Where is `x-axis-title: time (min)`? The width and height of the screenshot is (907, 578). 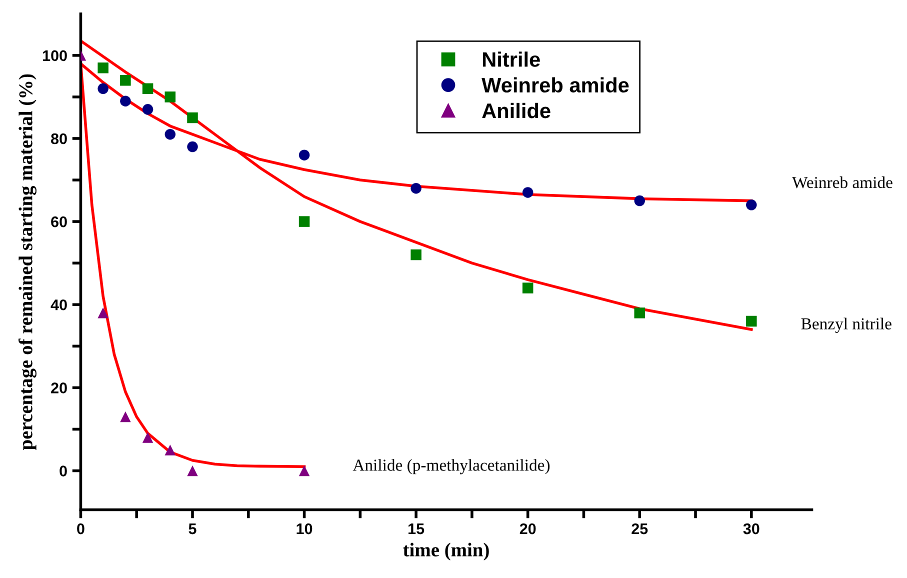 x-axis-title: time (min) is located at coordinates (446, 551).